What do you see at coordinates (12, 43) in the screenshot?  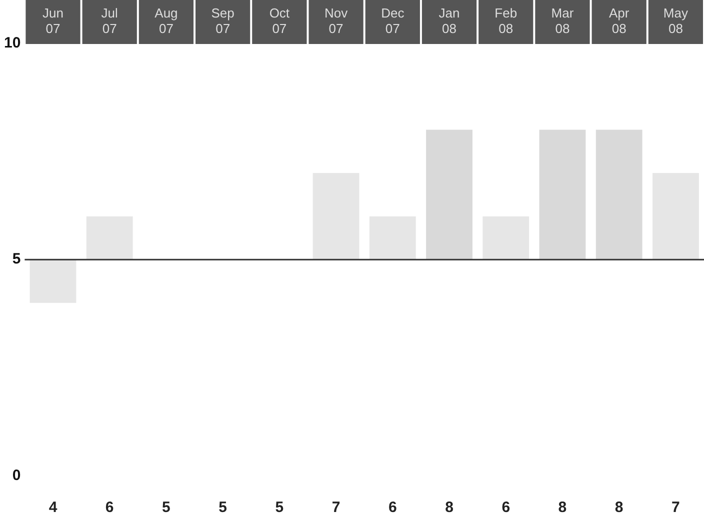 I see `y-tick-label: 10` at bounding box center [12, 43].